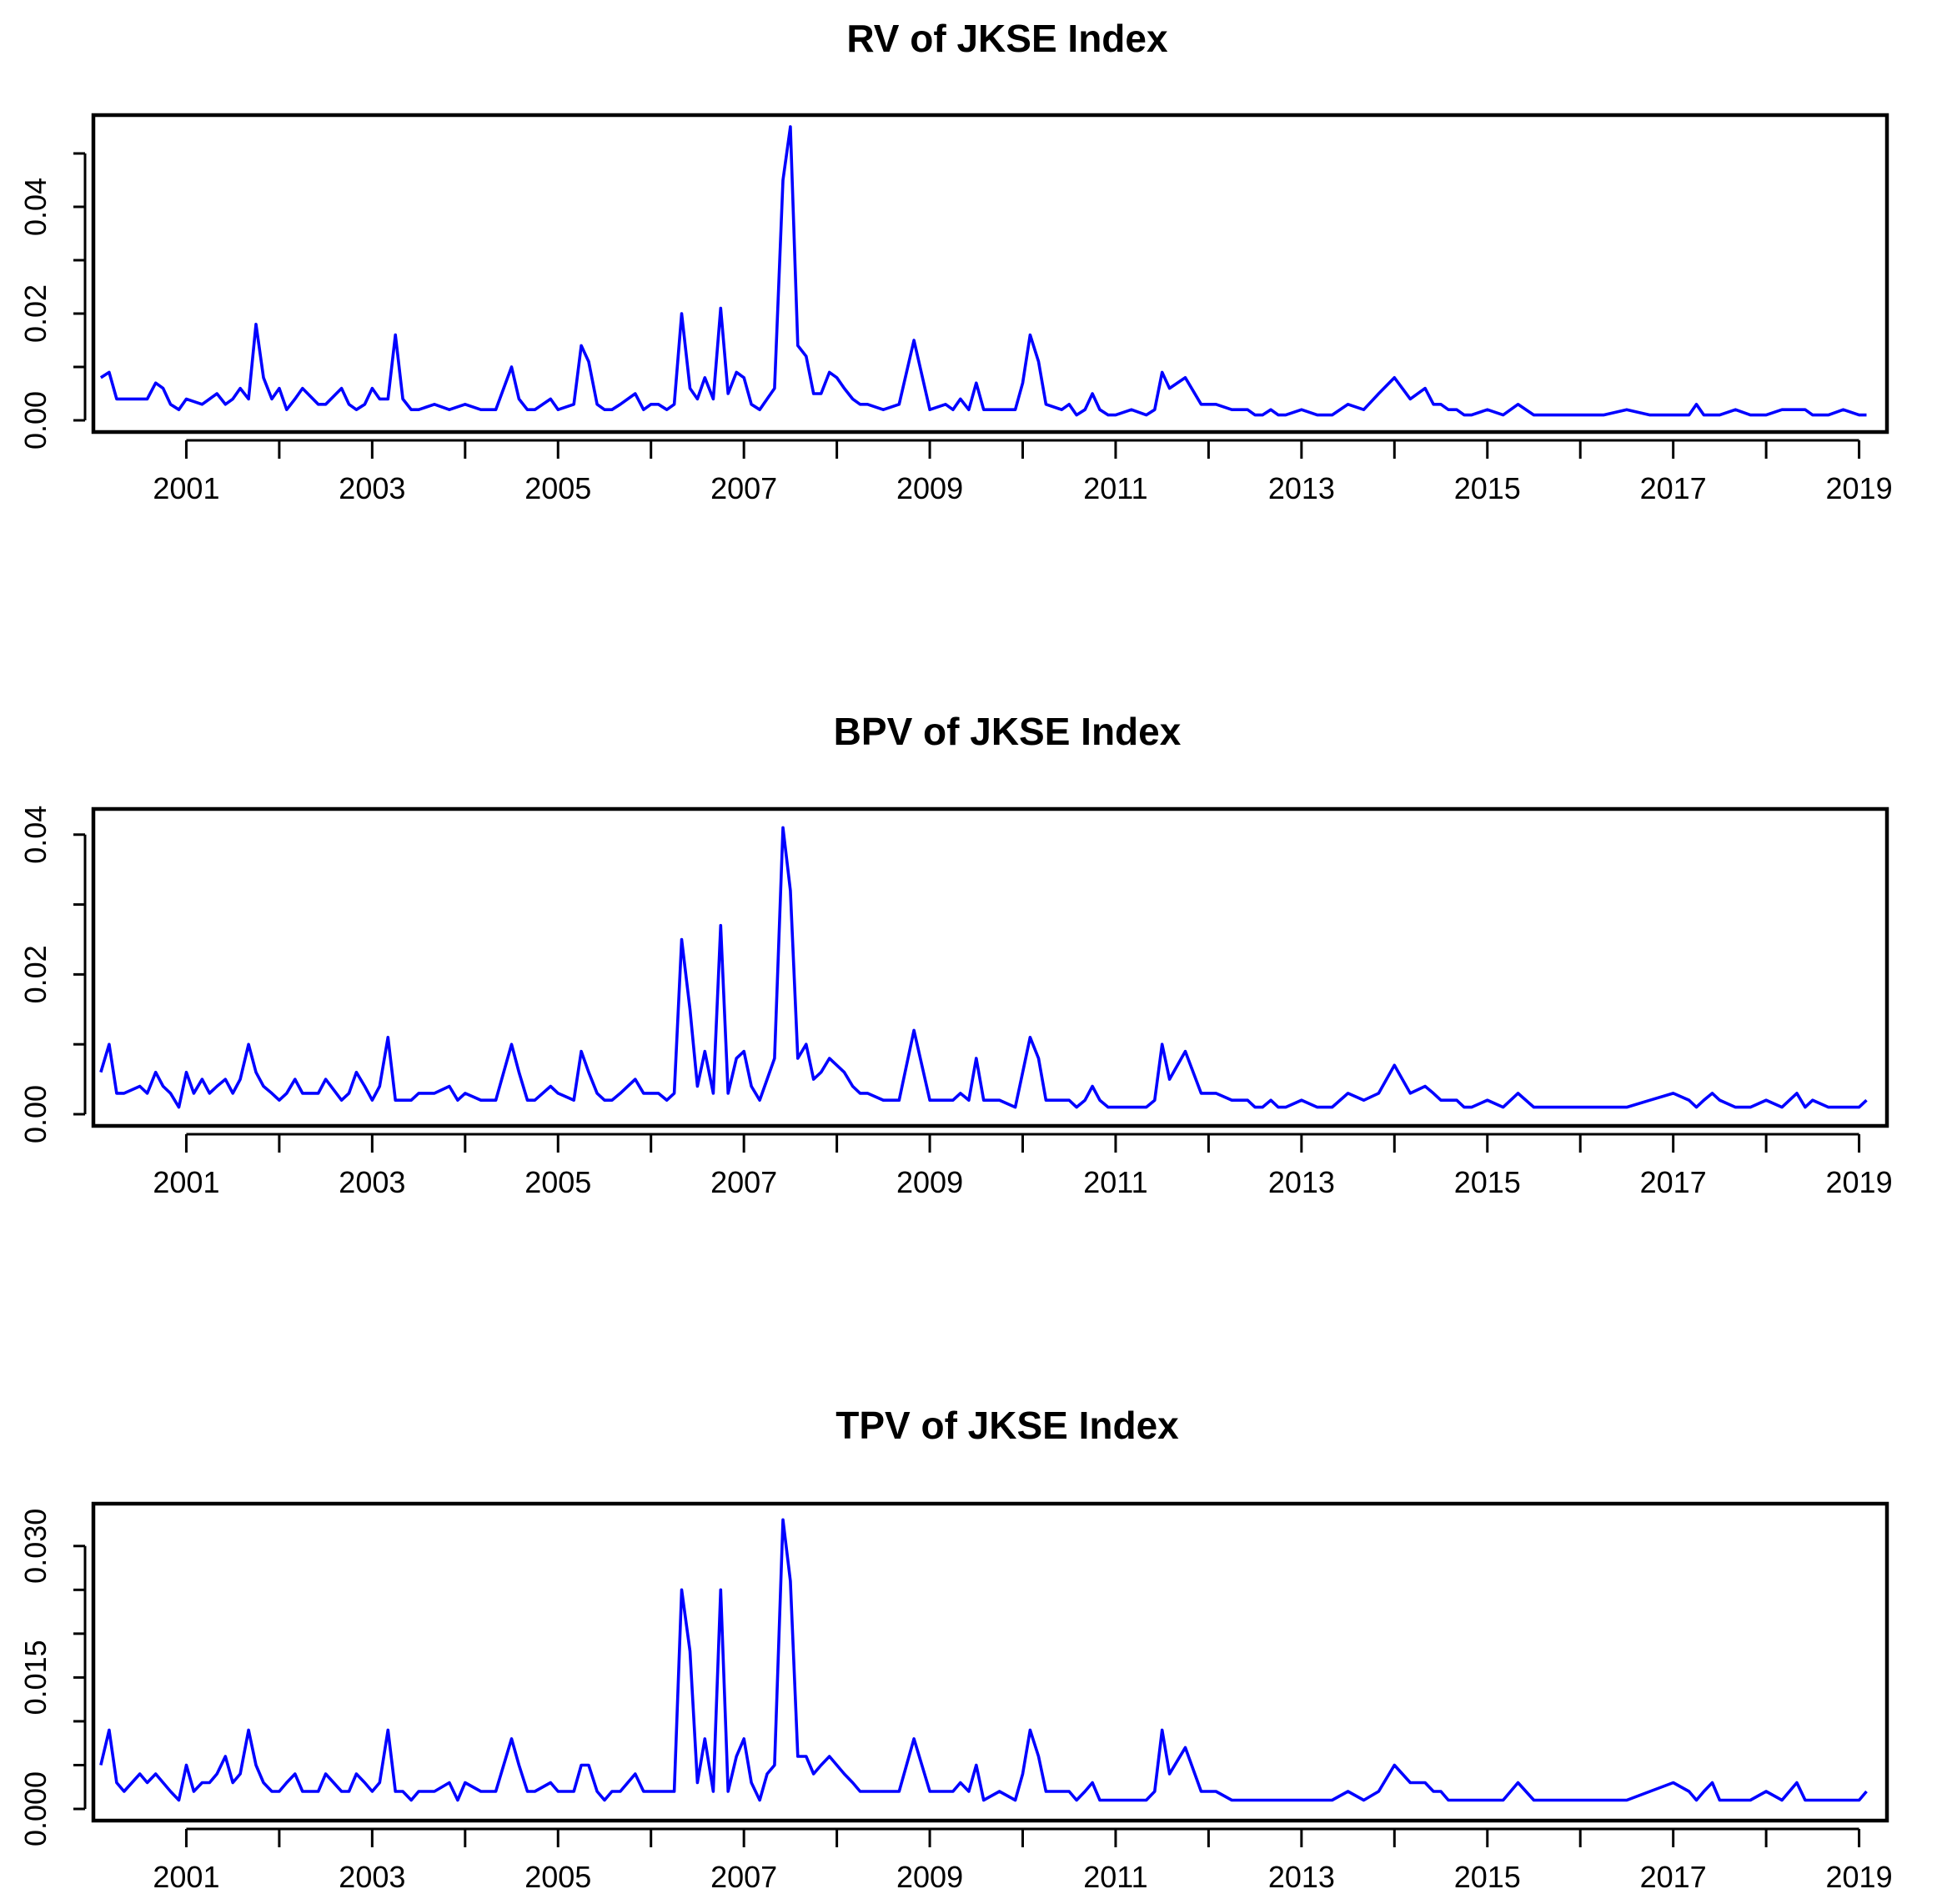  What do you see at coordinates (1115, 1182) in the screenshot?
I see `bpv-x-tick-label: 2011` at bounding box center [1115, 1182].